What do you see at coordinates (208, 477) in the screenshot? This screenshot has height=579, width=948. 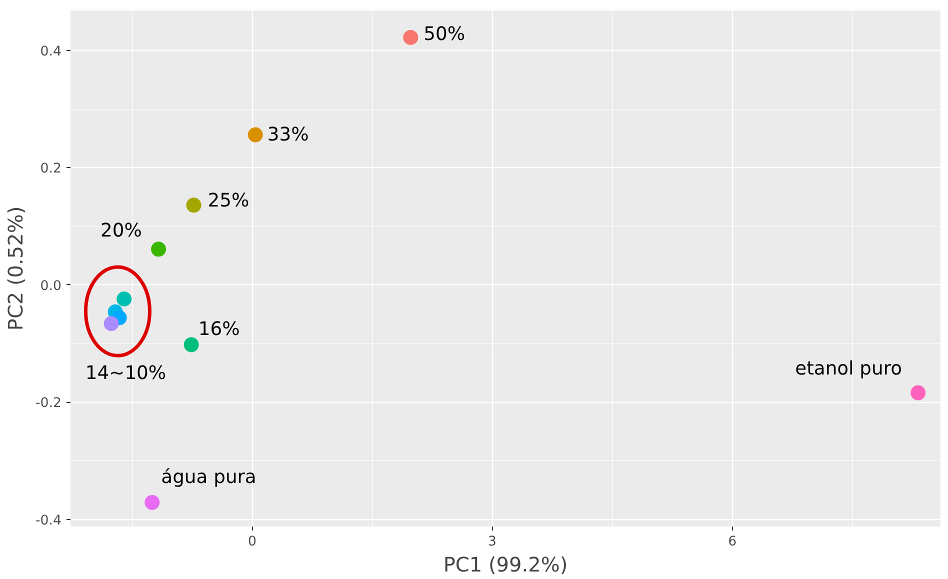 I see `annotation: água pura` at bounding box center [208, 477].